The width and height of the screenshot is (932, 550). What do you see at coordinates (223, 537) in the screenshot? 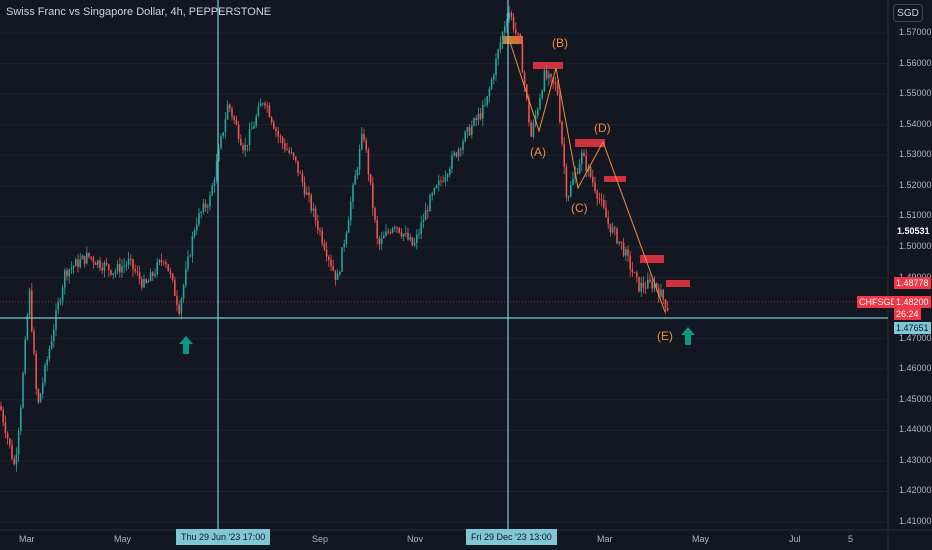
I see `crosshair-time-label: Thu 29 Jun '23 17:00` at bounding box center [223, 537].